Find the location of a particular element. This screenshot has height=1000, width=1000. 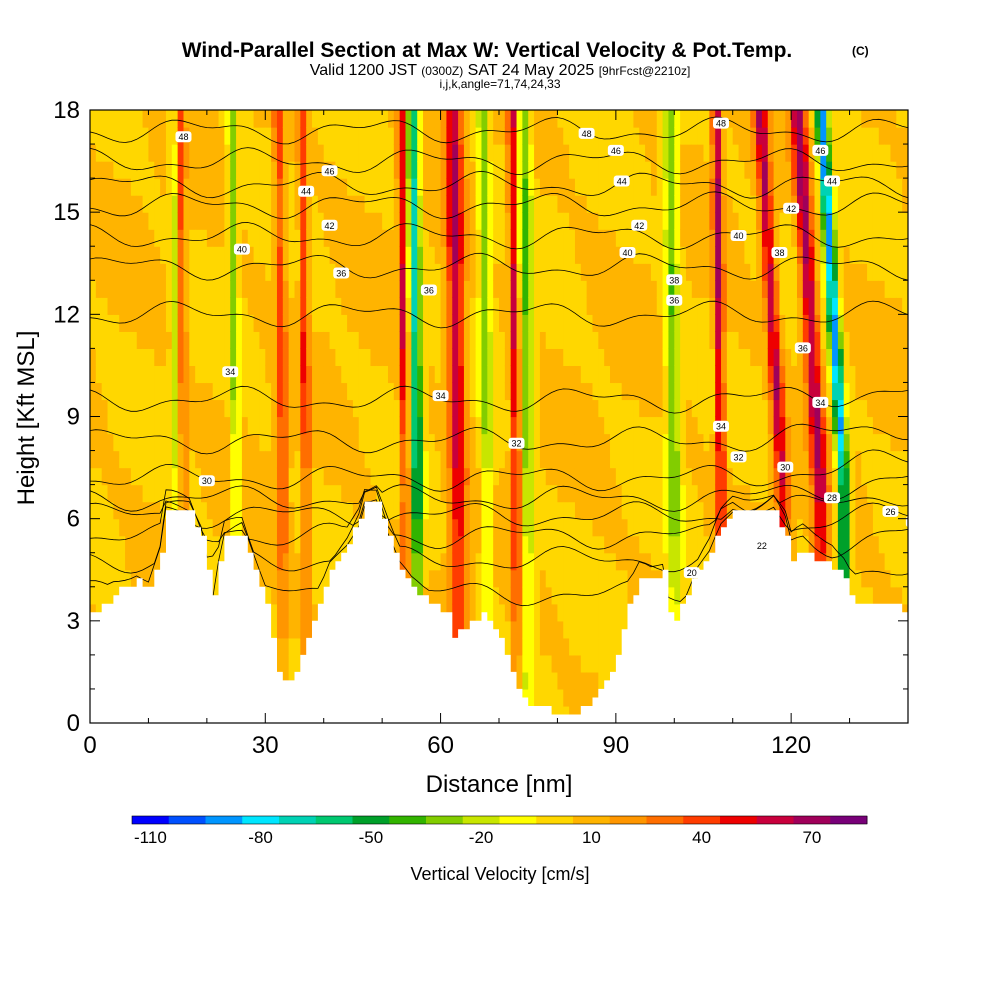

x-tick-label: 0 is located at coordinates (89, 745).